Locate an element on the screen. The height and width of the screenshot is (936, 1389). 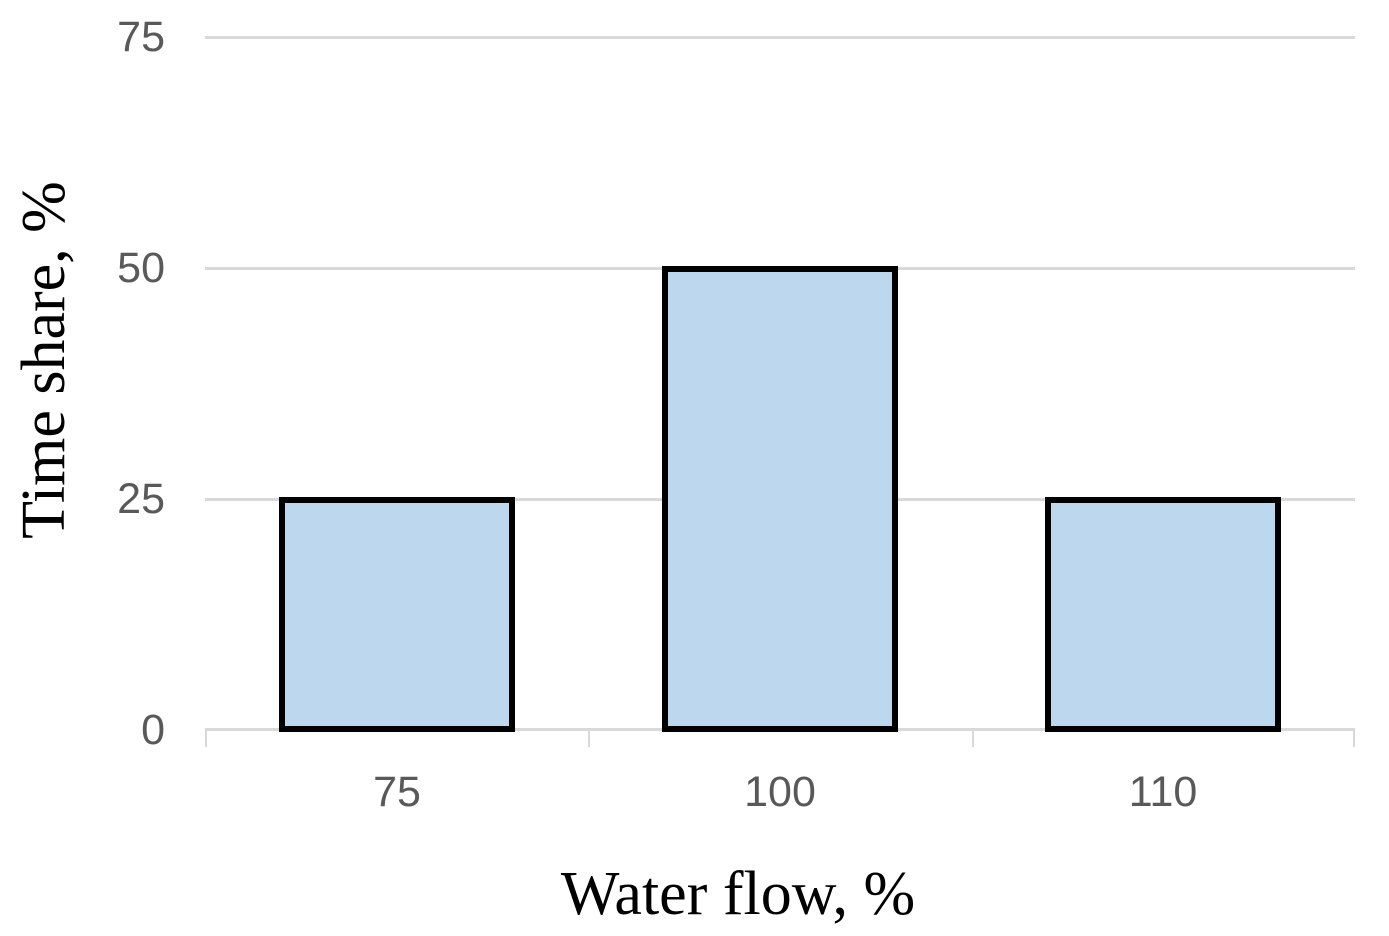
y-tick-label: 25 is located at coordinates (141, 499).